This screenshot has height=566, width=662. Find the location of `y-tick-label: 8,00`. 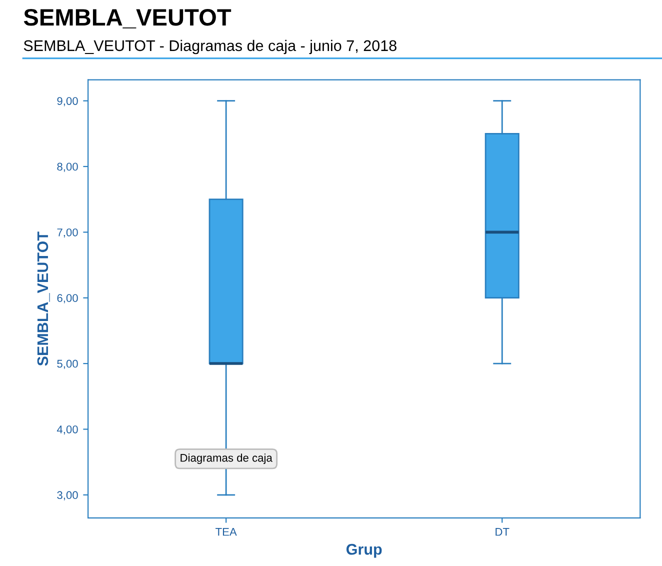

y-tick-label: 8,00 is located at coordinates (67, 167).